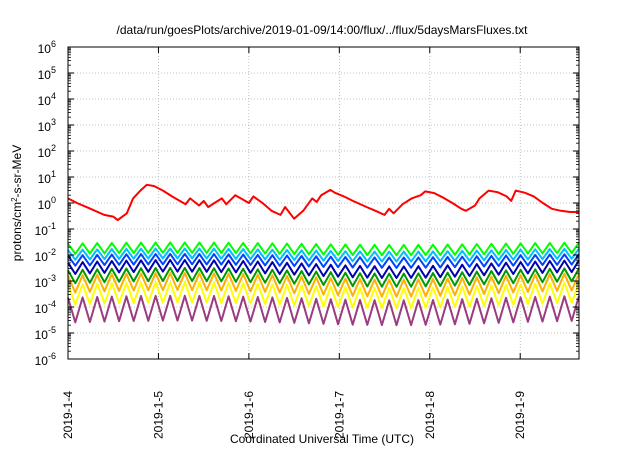 The width and height of the screenshot is (640, 453). I want to click on y-tick-label: 10⁻³, so click(45, 281).